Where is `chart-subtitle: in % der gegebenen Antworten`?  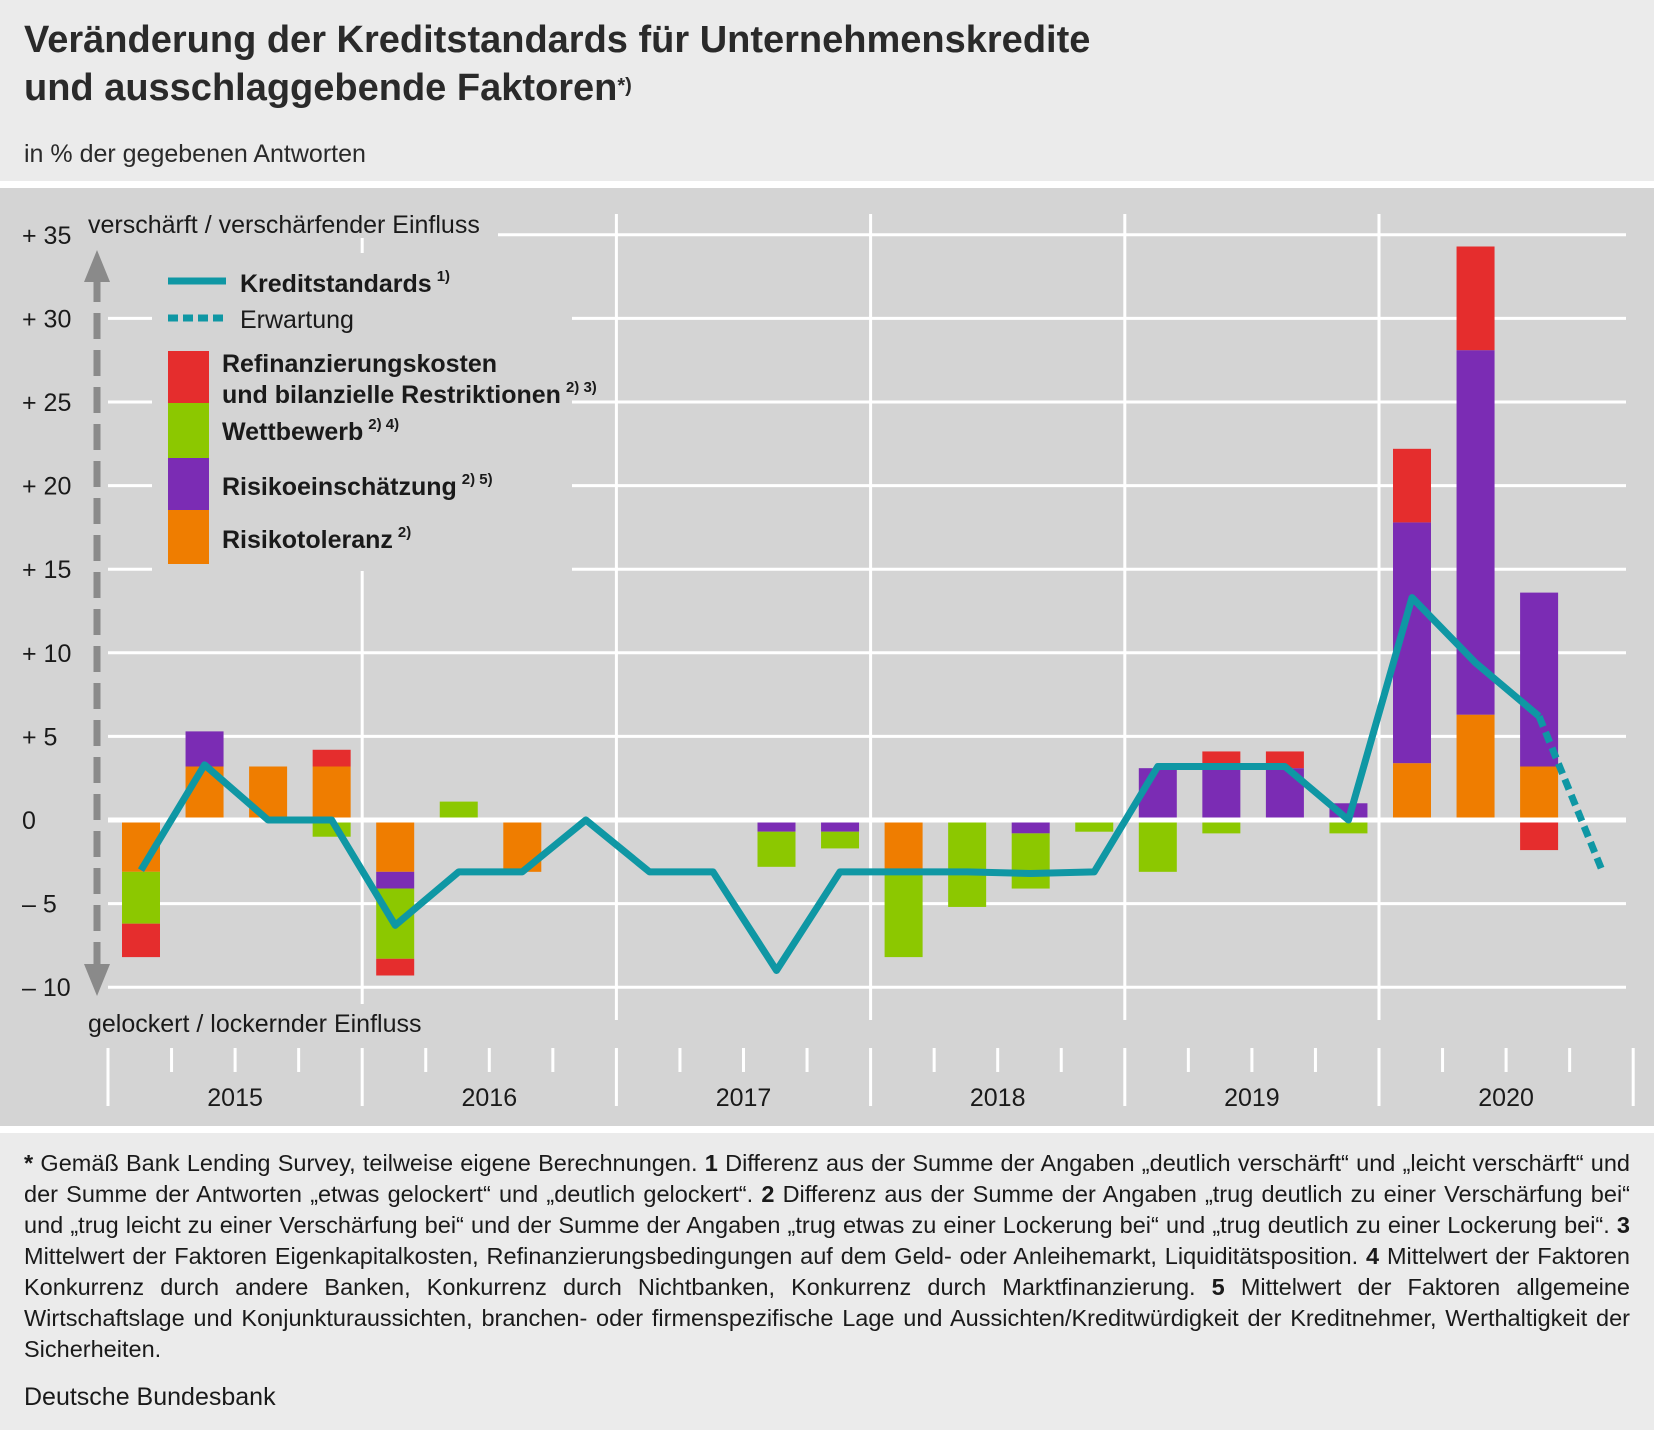
chart-subtitle: in % der gegebenen Antworten is located at coordinates (195, 154).